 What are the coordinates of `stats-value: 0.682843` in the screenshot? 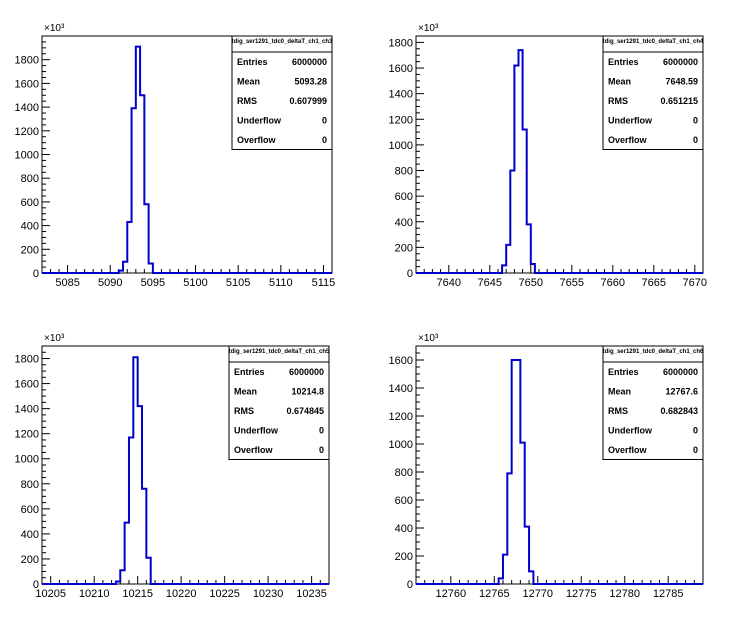 It's located at (679, 411).